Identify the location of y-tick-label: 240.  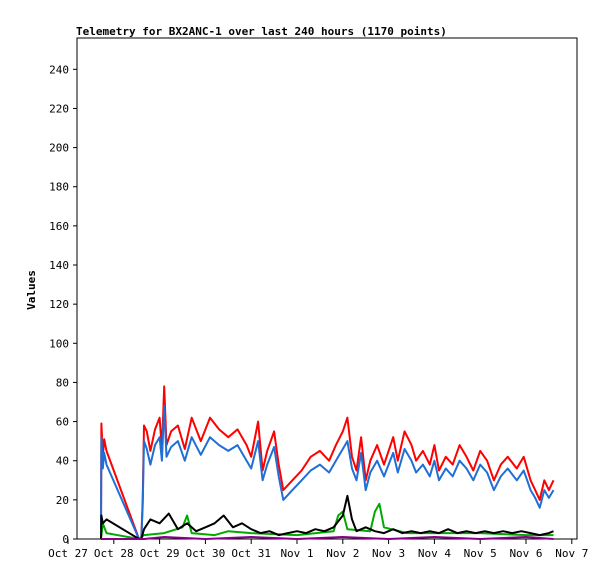
(59, 69).